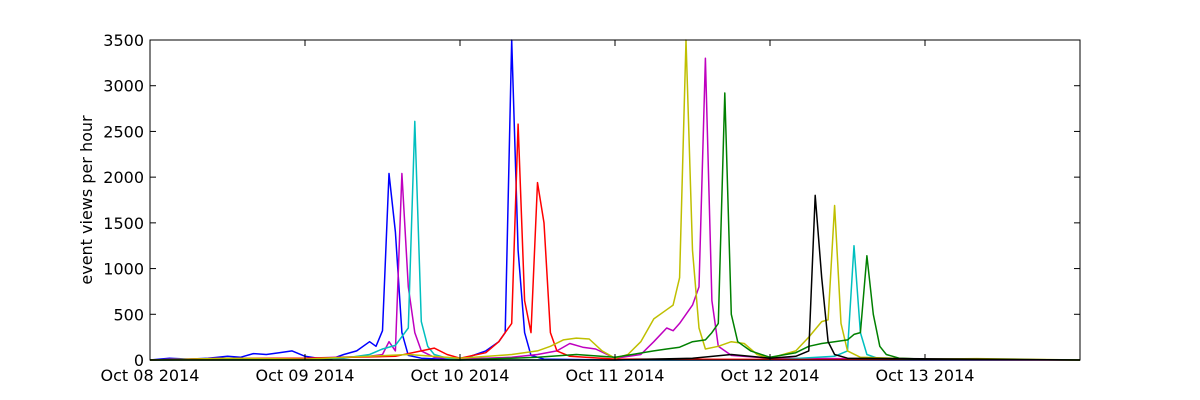 The width and height of the screenshot is (1200, 400). Describe the element at coordinates (128, 314) in the screenshot. I see `y-tick-label: 500` at that location.